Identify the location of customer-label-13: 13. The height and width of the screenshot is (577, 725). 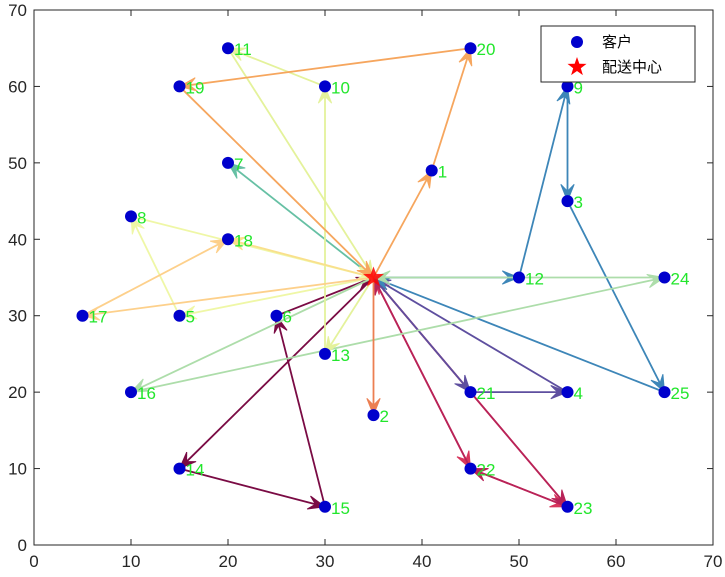
(340, 355).